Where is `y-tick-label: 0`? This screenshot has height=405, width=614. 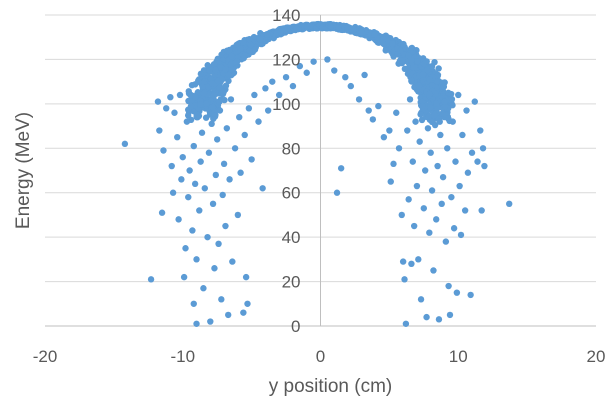
y-tick-label: 0 is located at coordinates (295, 326).